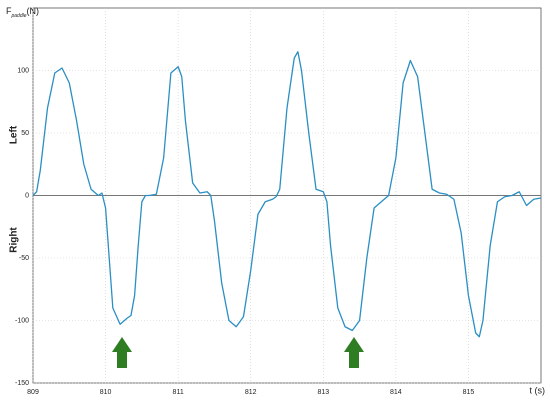 This screenshot has height=403, width=550. Describe the element at coordinates (9, 11) in the screenshot. I see `y-label-symbol: F` at that location.